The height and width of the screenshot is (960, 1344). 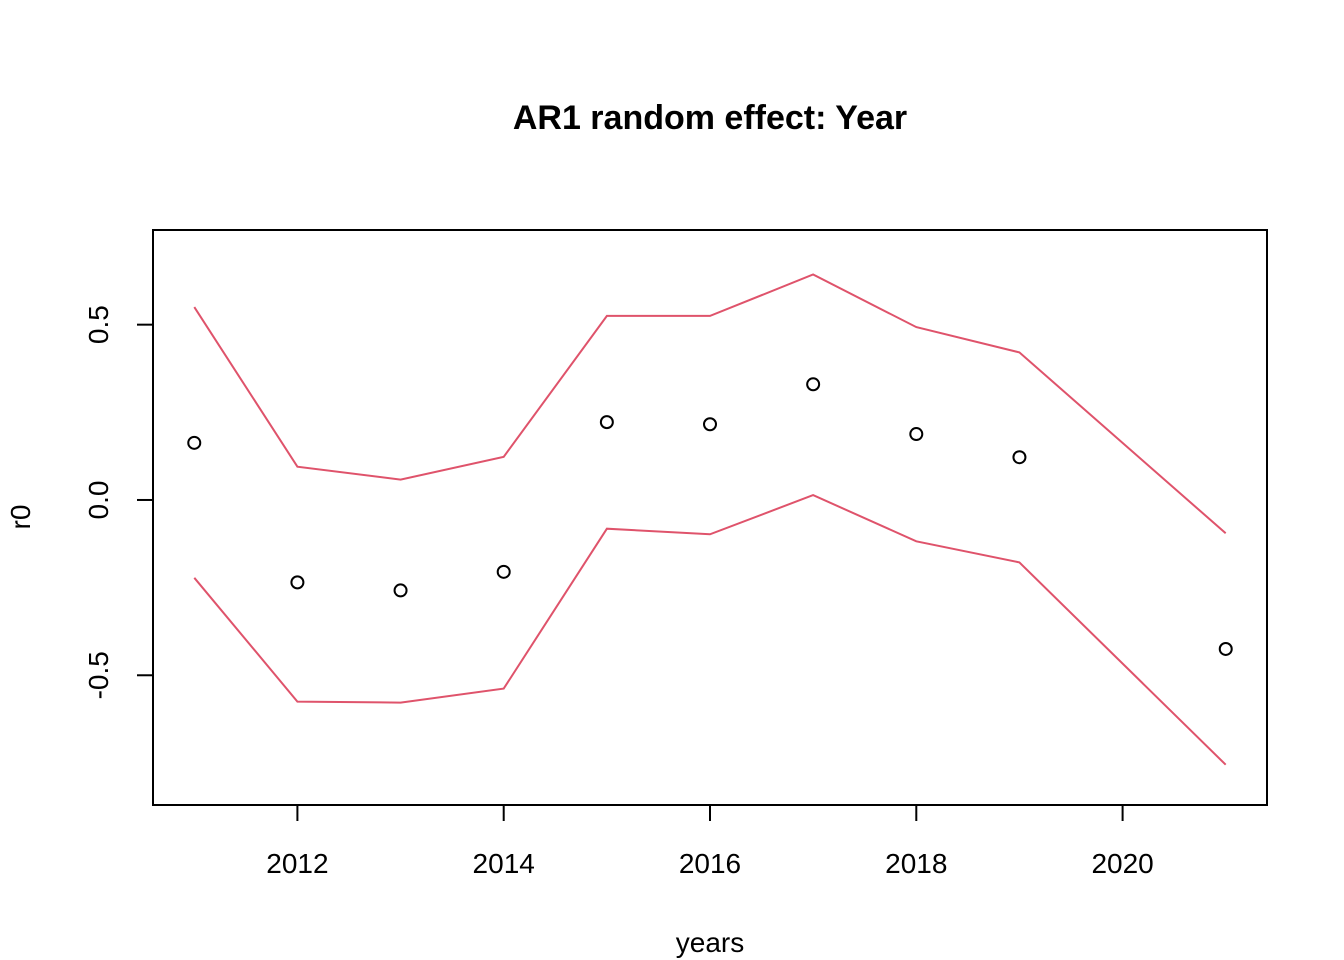 What do you see at coordinates (710, 863) in the screenshot?
I see `x-tick-label: 2016` at bounding box center [710, 863].